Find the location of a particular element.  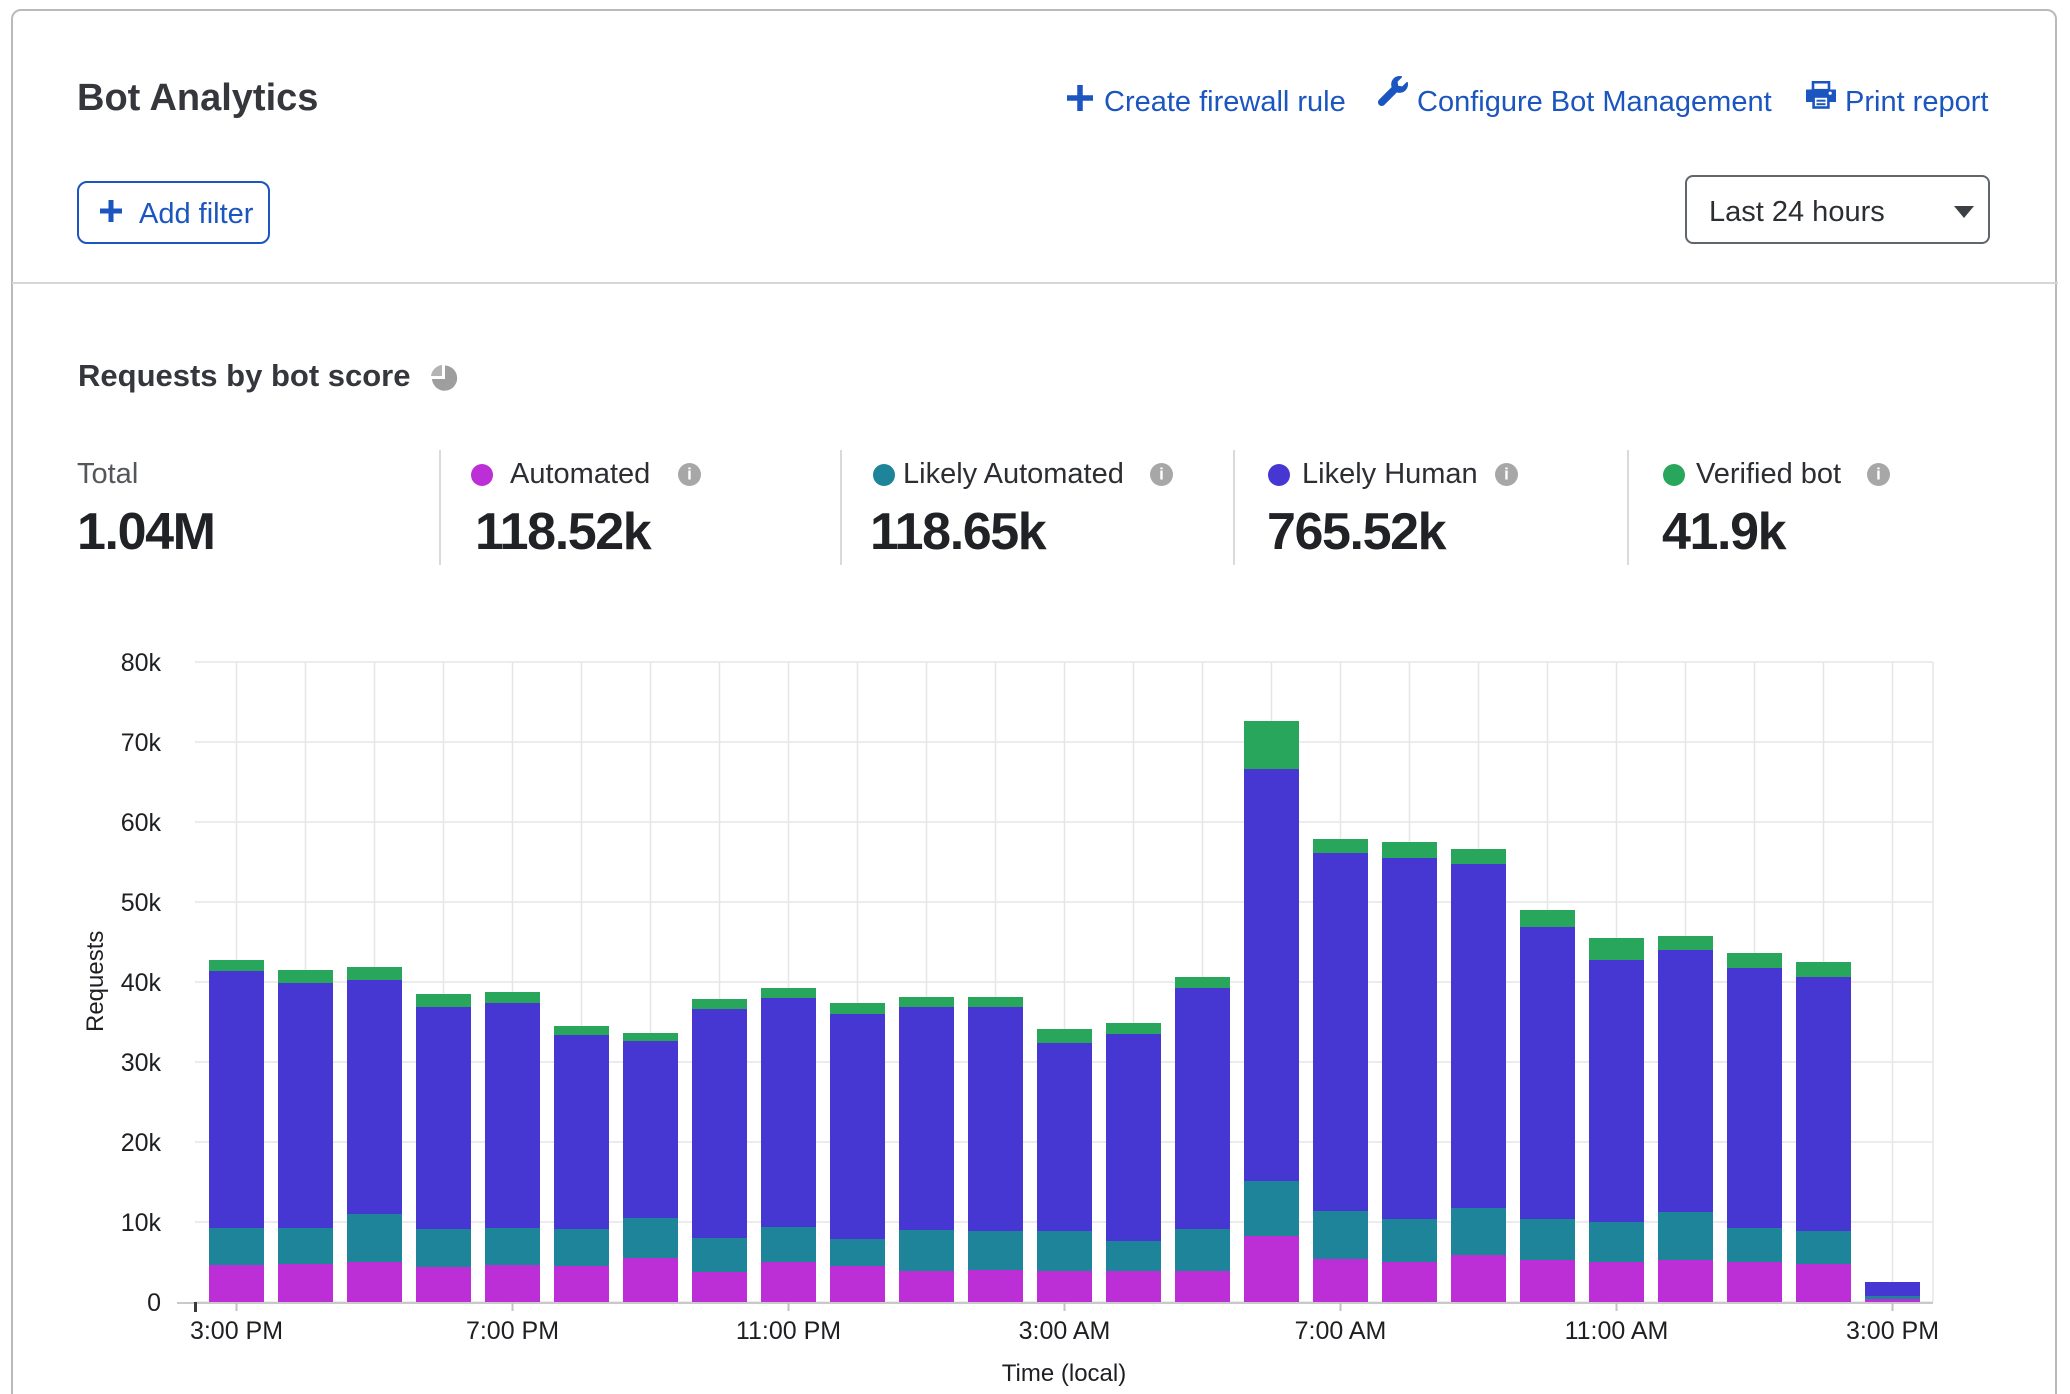

svg-text: 7:00 PM is located at coordinates (512, 1331).